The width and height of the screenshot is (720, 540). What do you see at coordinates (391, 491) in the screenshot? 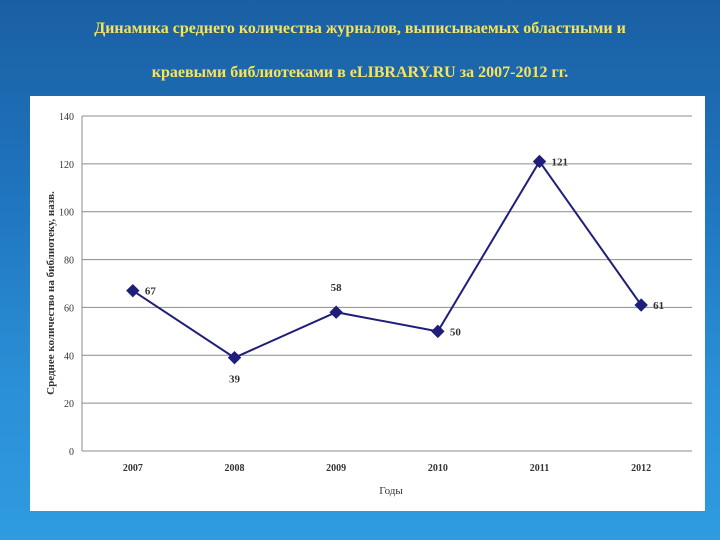
I see `x-axis-title: Годы` at bounding box center [391, 491].